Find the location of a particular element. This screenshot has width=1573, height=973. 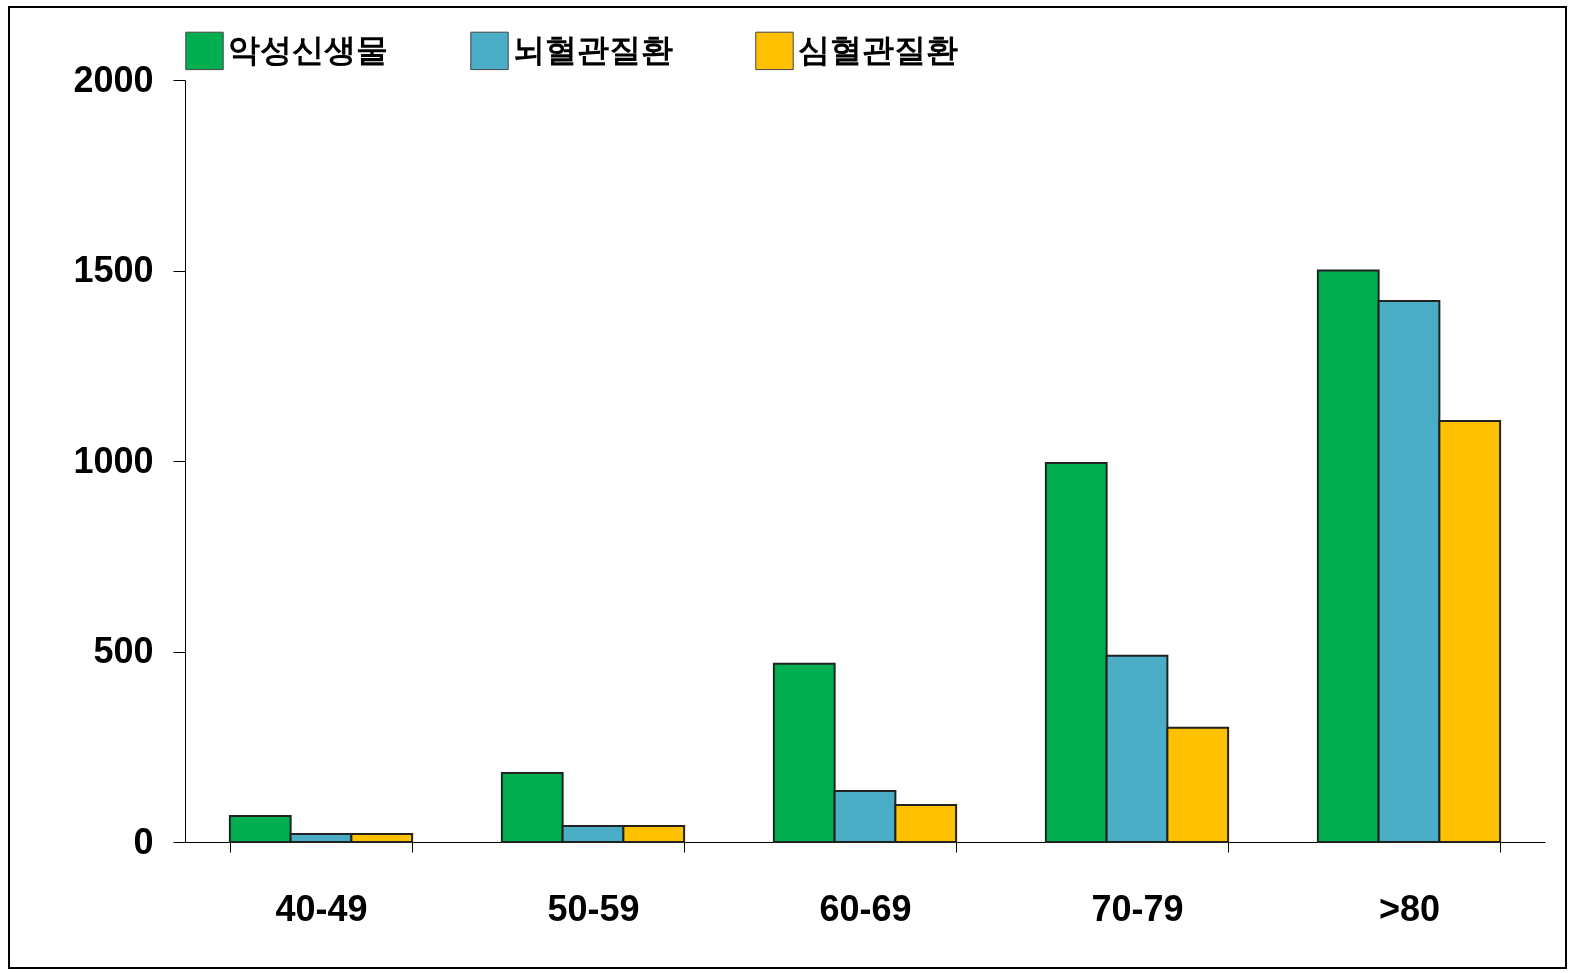

y-tick-label: 1500 is located at coordinates (113, 269).